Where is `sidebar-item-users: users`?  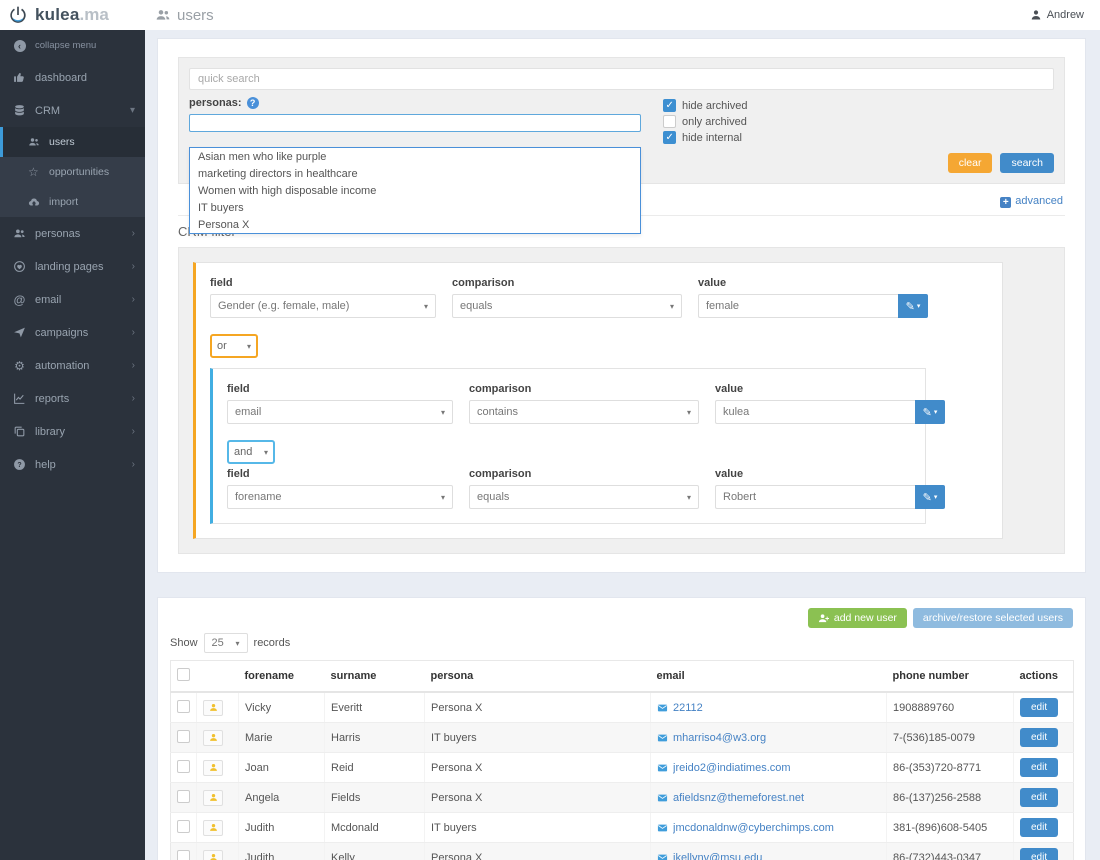
sidebar-item-users: users is located at coordinates (72, 142).